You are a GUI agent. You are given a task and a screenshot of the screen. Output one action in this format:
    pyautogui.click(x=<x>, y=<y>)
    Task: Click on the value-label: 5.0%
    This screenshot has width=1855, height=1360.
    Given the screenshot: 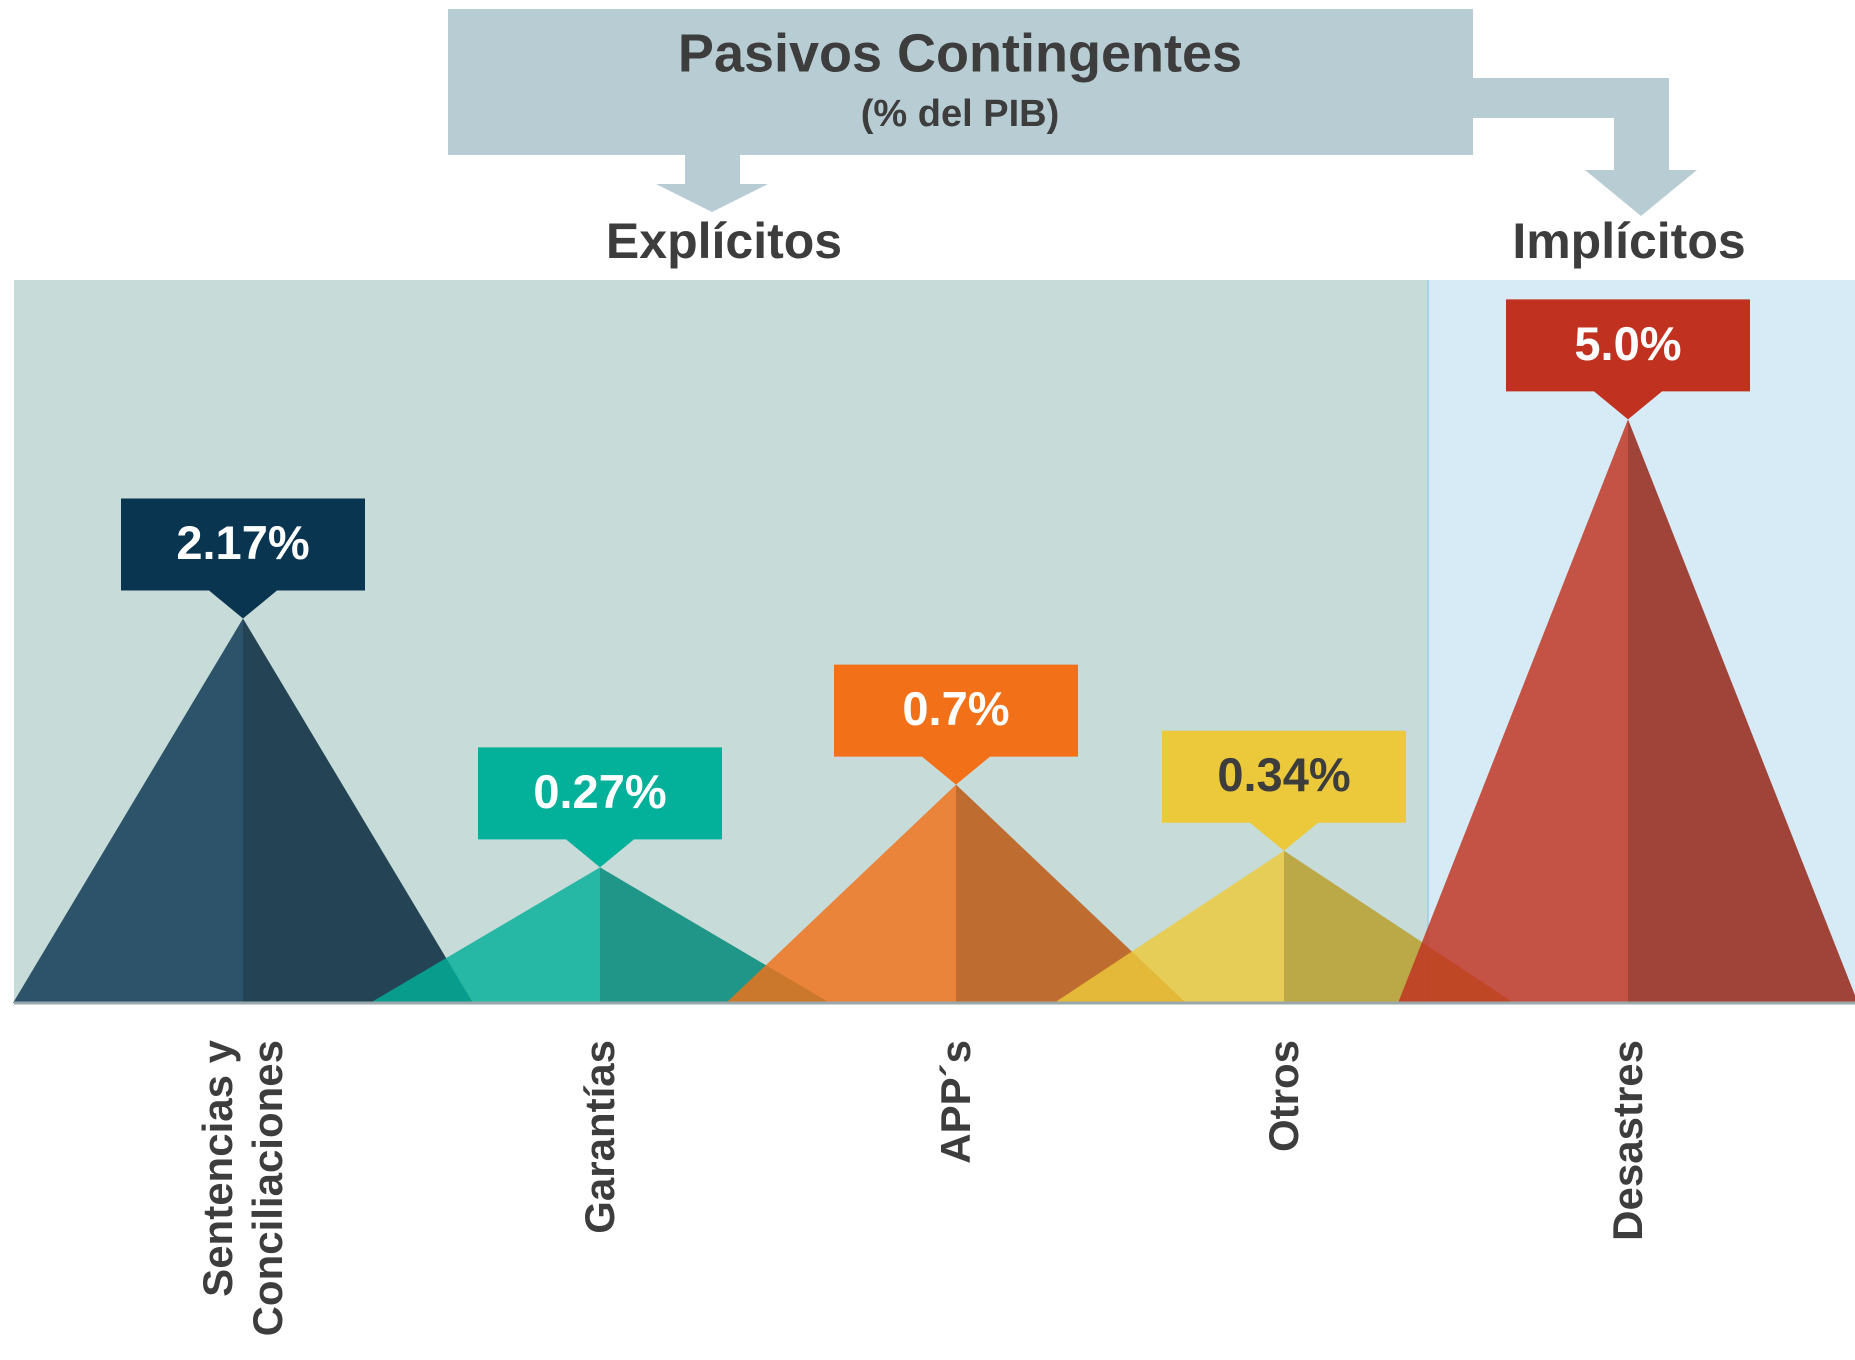 What is the action you would take?
    pyautogui.click(x=1627, y=343)
    